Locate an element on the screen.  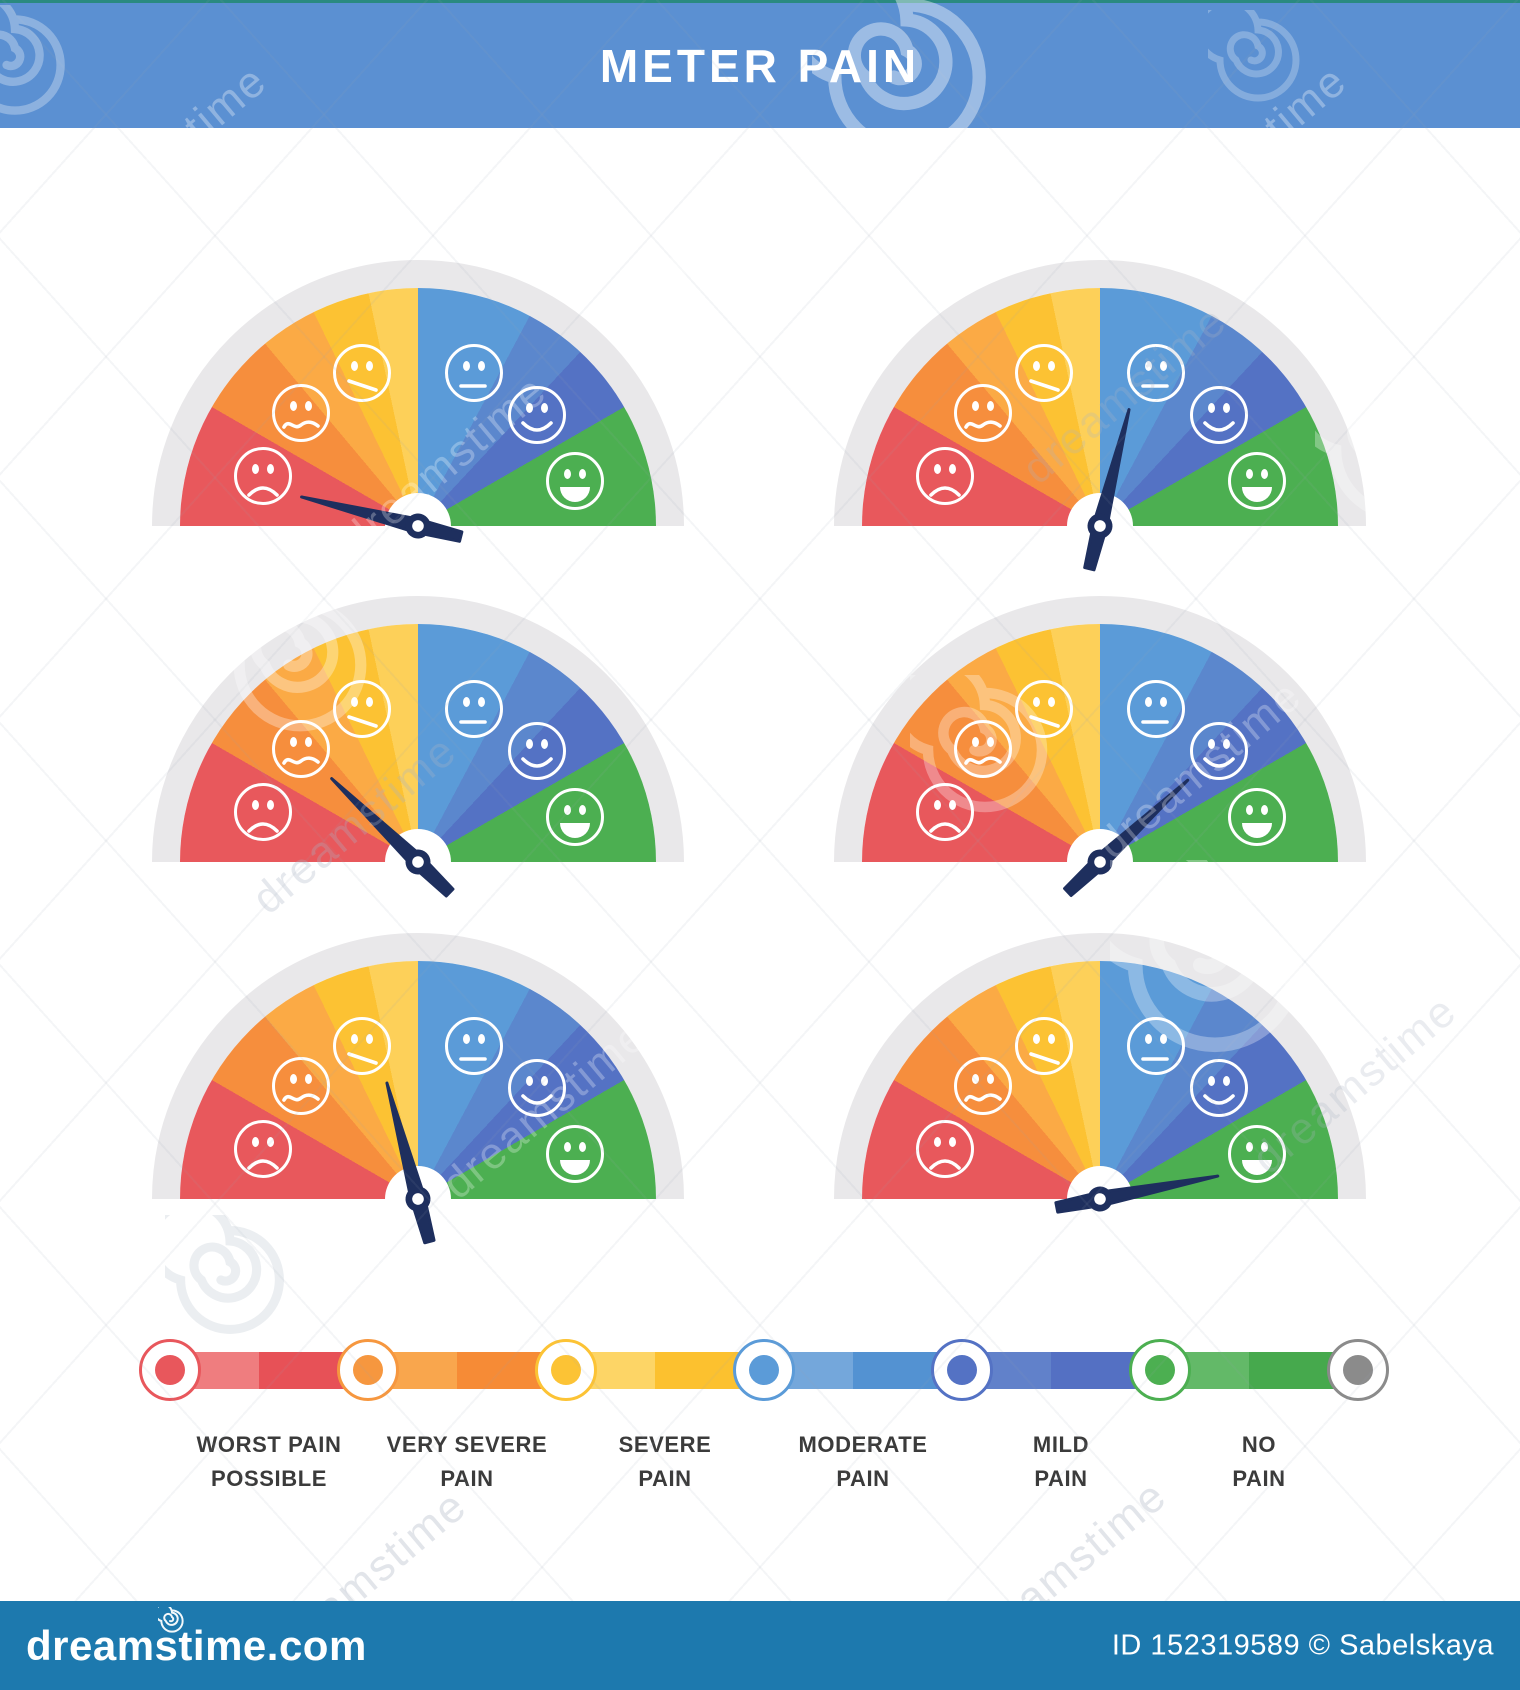
scale-label-very-severe-pain: VERY SEVERE PAIN is located at coordinates (467, 1462).